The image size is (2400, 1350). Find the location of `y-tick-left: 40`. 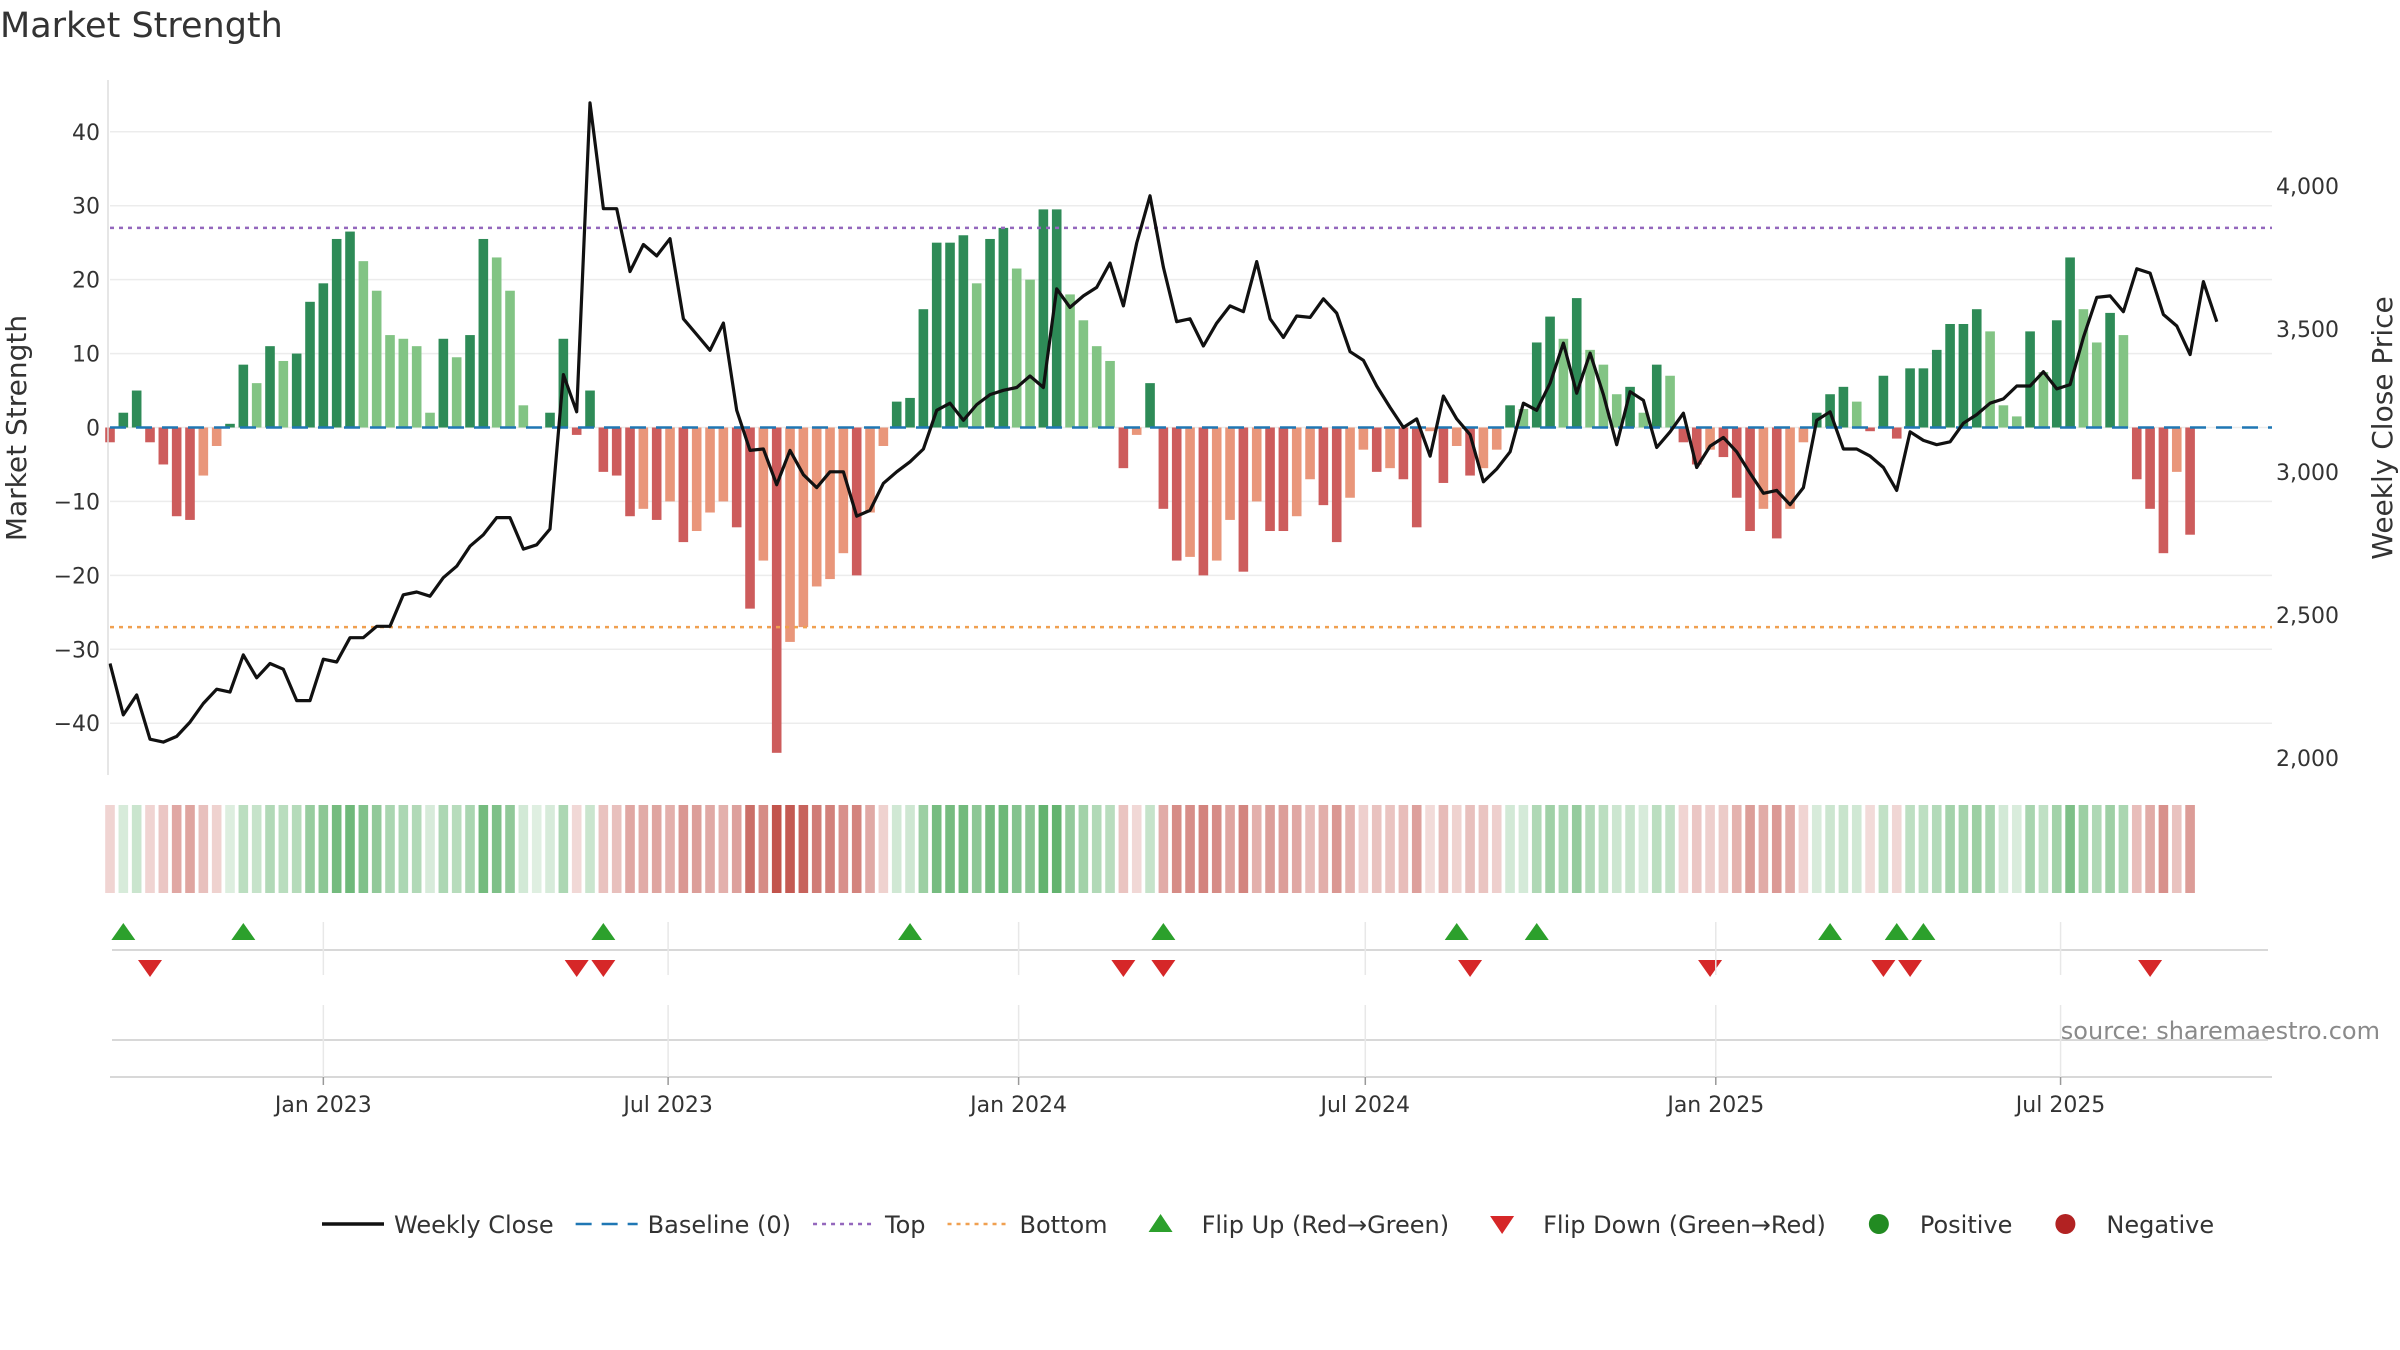

y-tick-left: 40 is located at coordinates (86, 133).